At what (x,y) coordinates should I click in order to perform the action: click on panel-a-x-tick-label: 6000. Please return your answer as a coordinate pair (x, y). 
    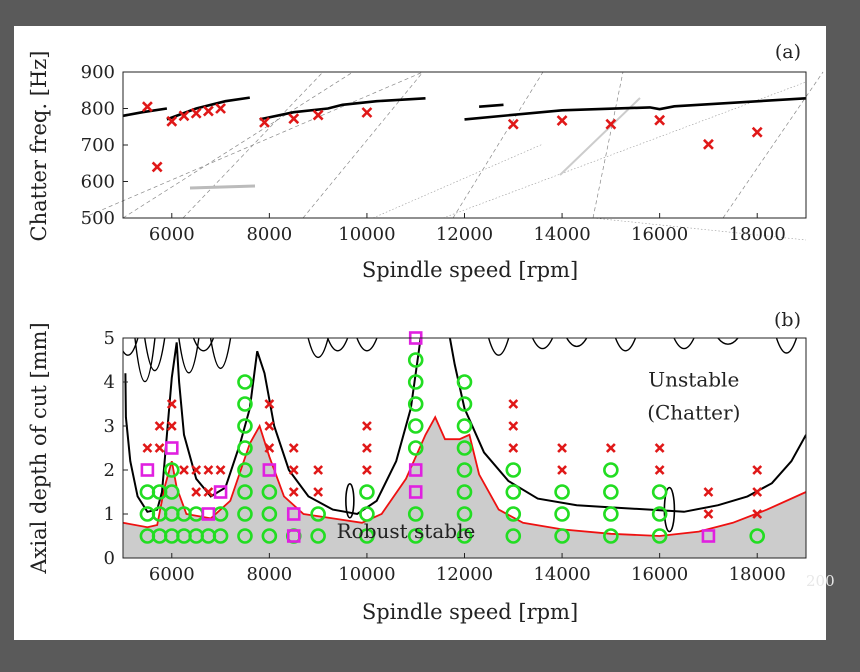
    Looking at the image, I should click on (172, 234).